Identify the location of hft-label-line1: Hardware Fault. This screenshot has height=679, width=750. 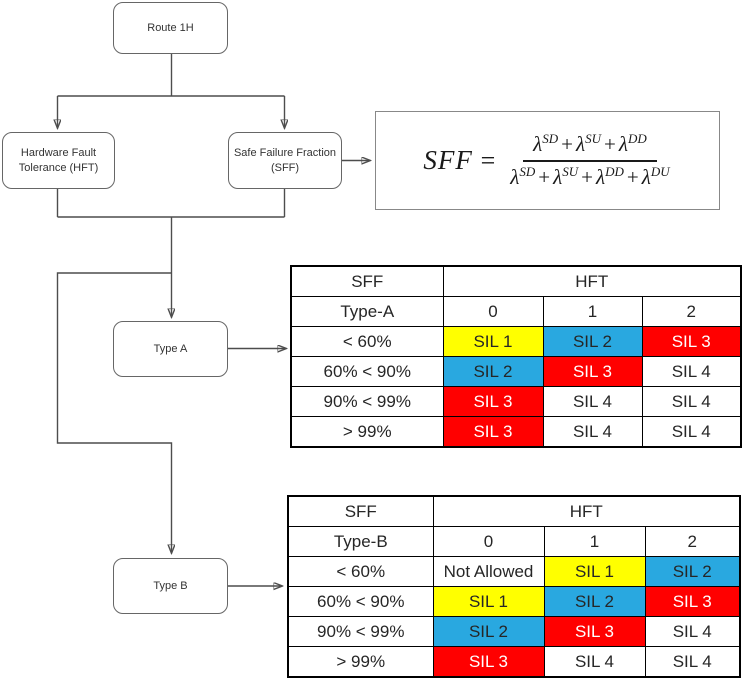
(58, 153).